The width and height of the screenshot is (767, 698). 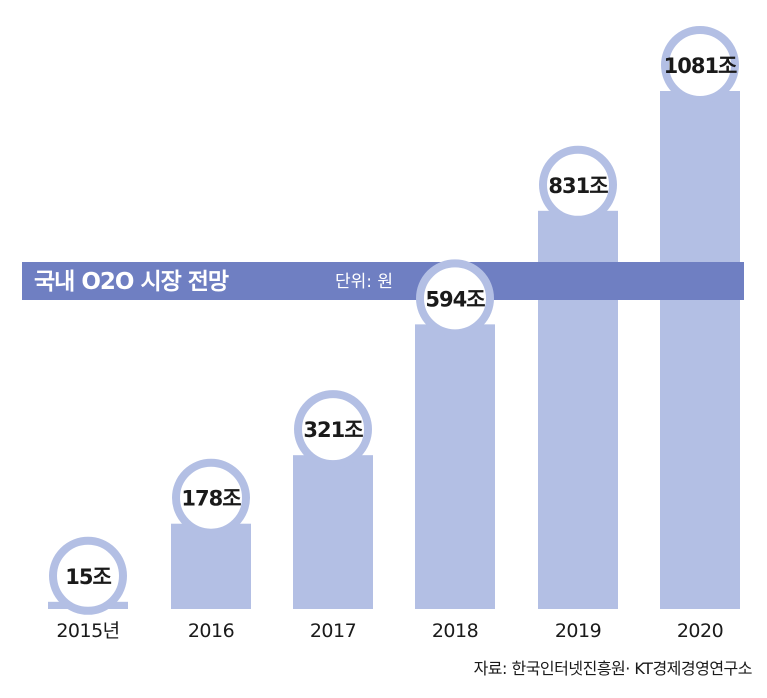 I want to click on chart-title: 국내 O2O 시장 전망, so click(x=131, y=282).